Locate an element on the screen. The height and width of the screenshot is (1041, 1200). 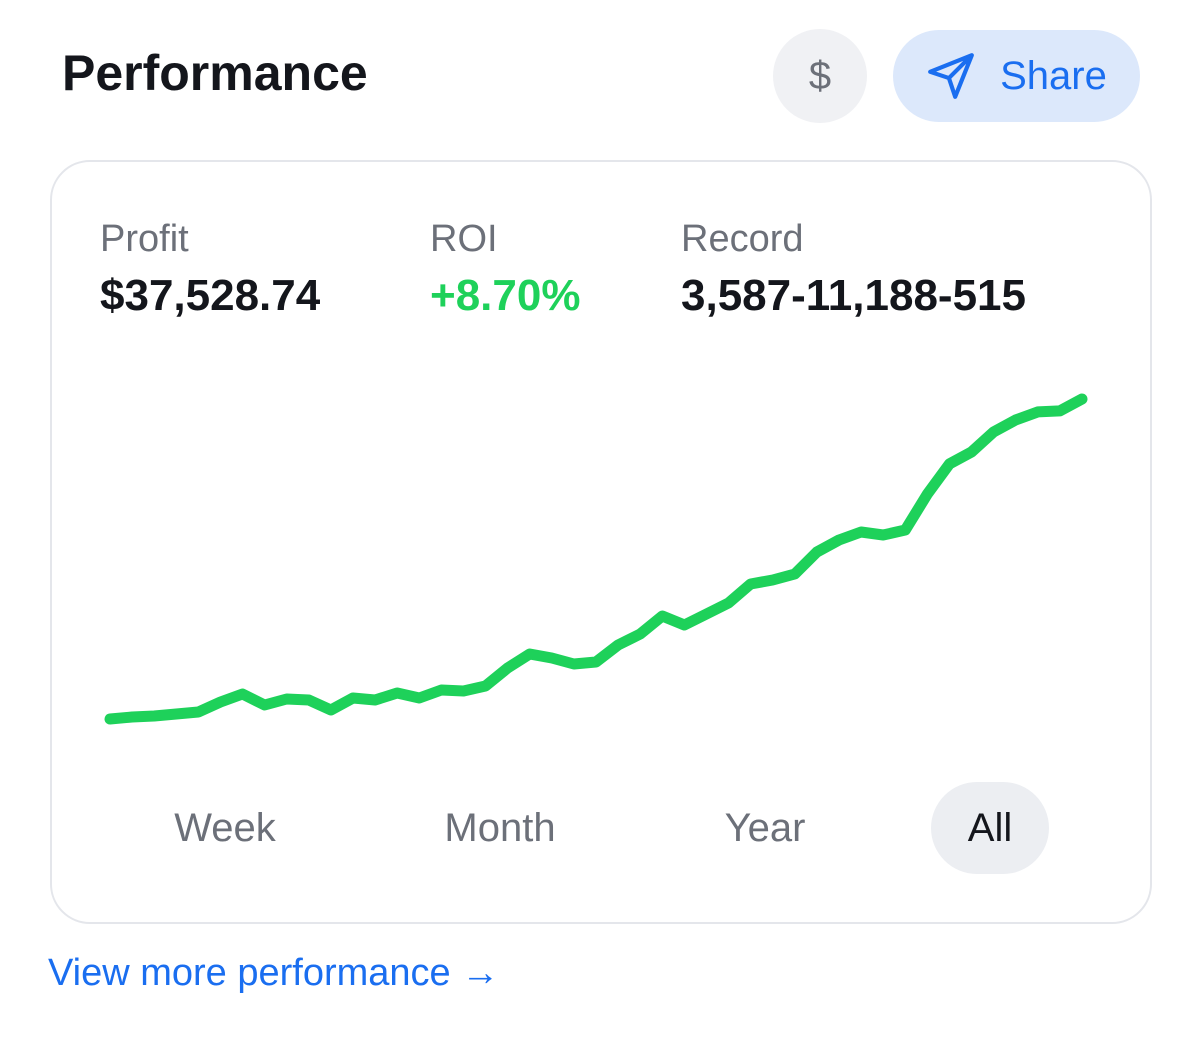
range-tab: Week is located at coordinates (225, 828).